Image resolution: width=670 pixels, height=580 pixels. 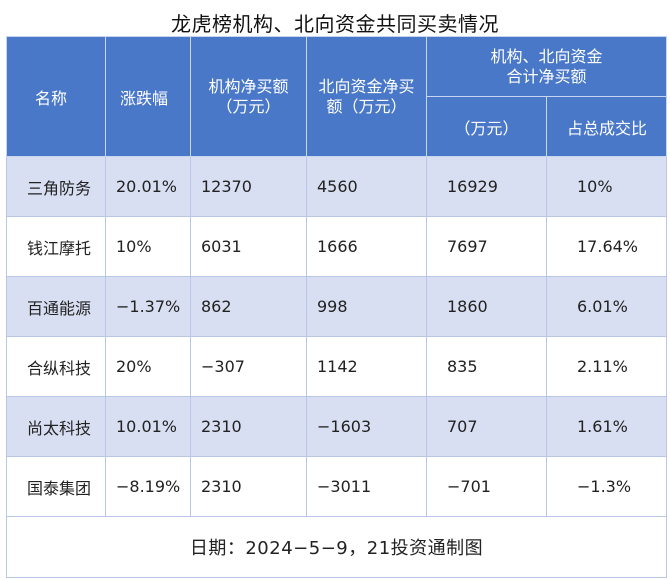 I want to click on table-row: 合纵科技 20% −307 1142 835 2.11%, so click(x=337, y=366).